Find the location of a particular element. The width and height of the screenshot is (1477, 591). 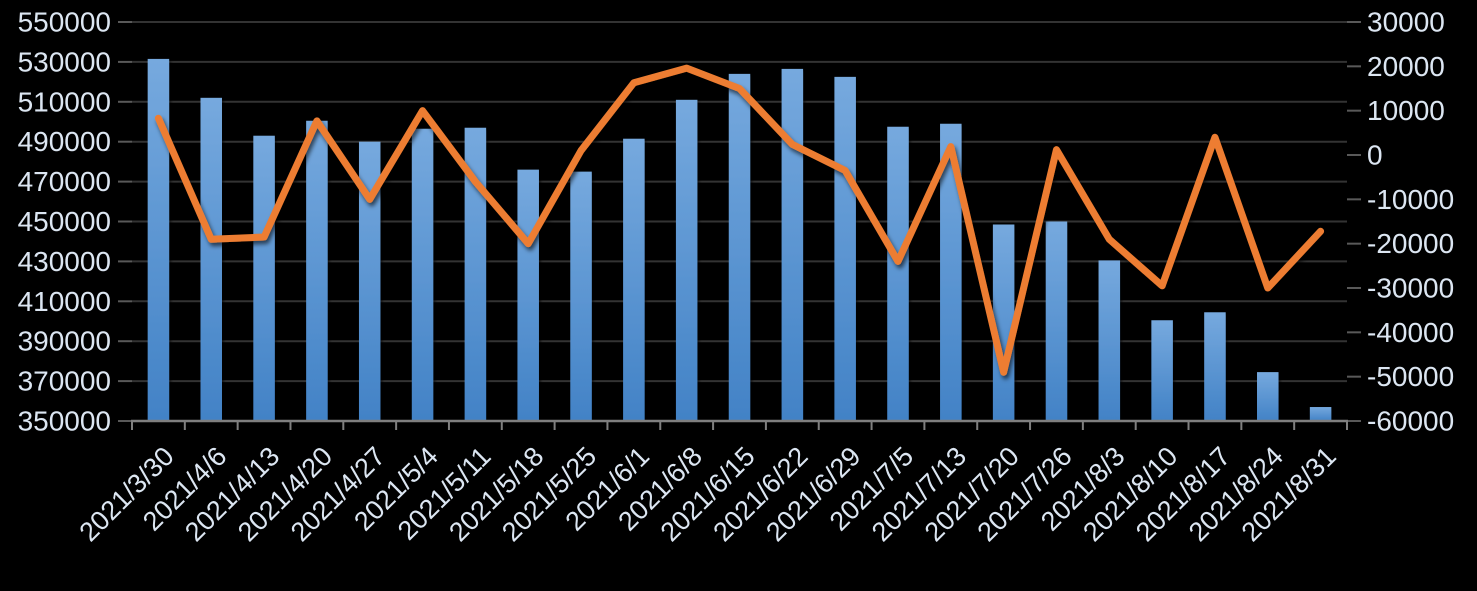

right-axis-tick-label: -60000 is located at coordinates (1410, 421).